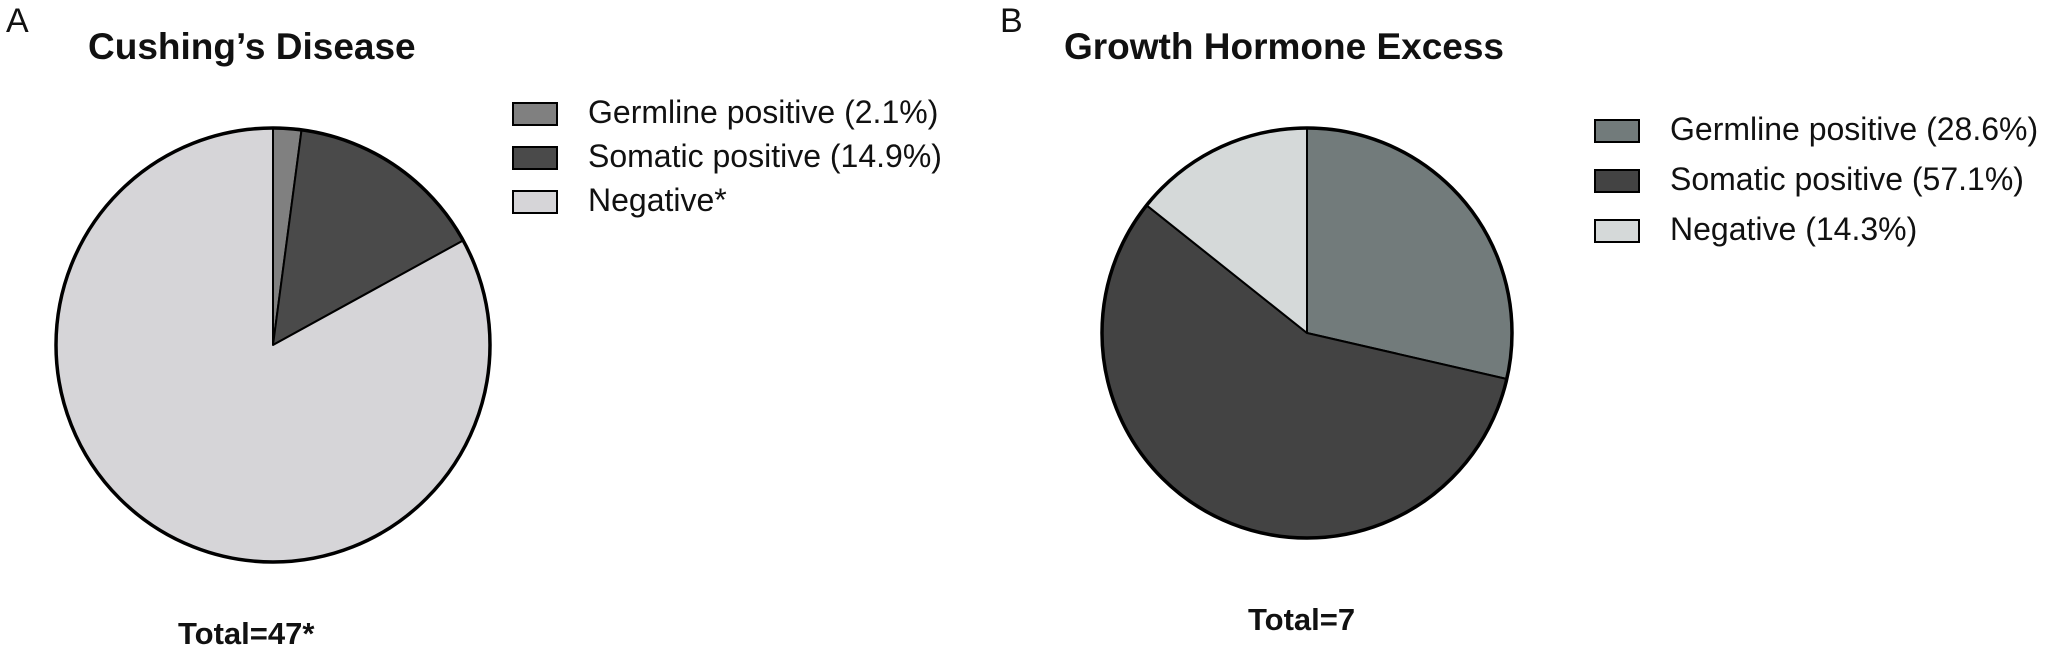 The image size is (2056, 652). I want to click on legend-label: Somatic positive (57.1%), so click(1847, 179).